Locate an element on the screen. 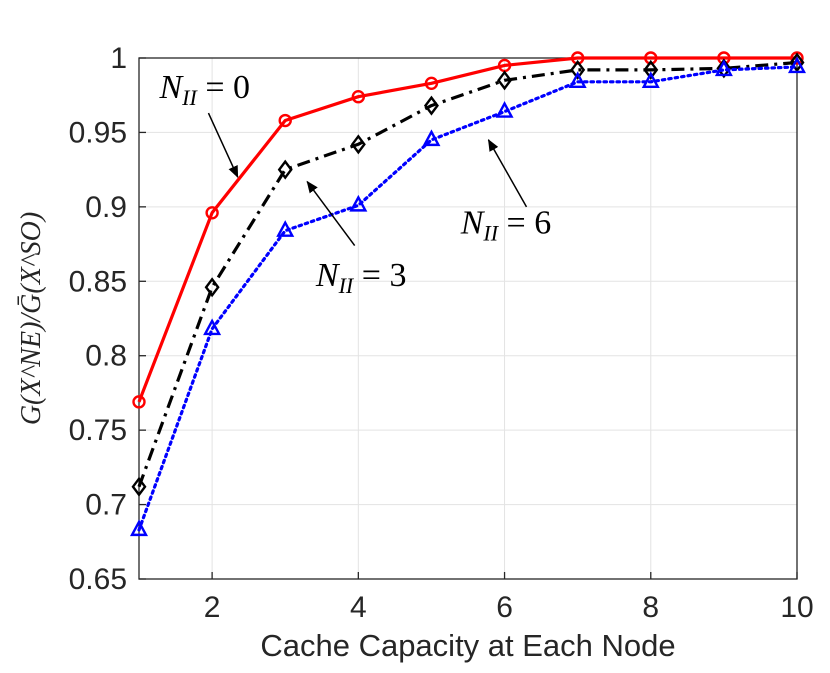 The width and height of the screenshot is (830, 673). y-tick-label: 0.8 is located at coordinates (106, 356).